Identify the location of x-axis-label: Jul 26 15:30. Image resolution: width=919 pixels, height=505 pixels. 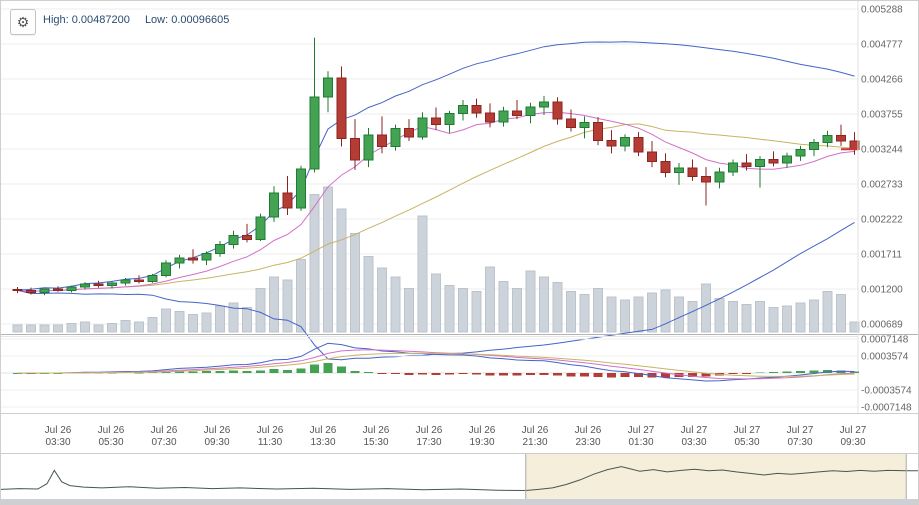
(376, 436).